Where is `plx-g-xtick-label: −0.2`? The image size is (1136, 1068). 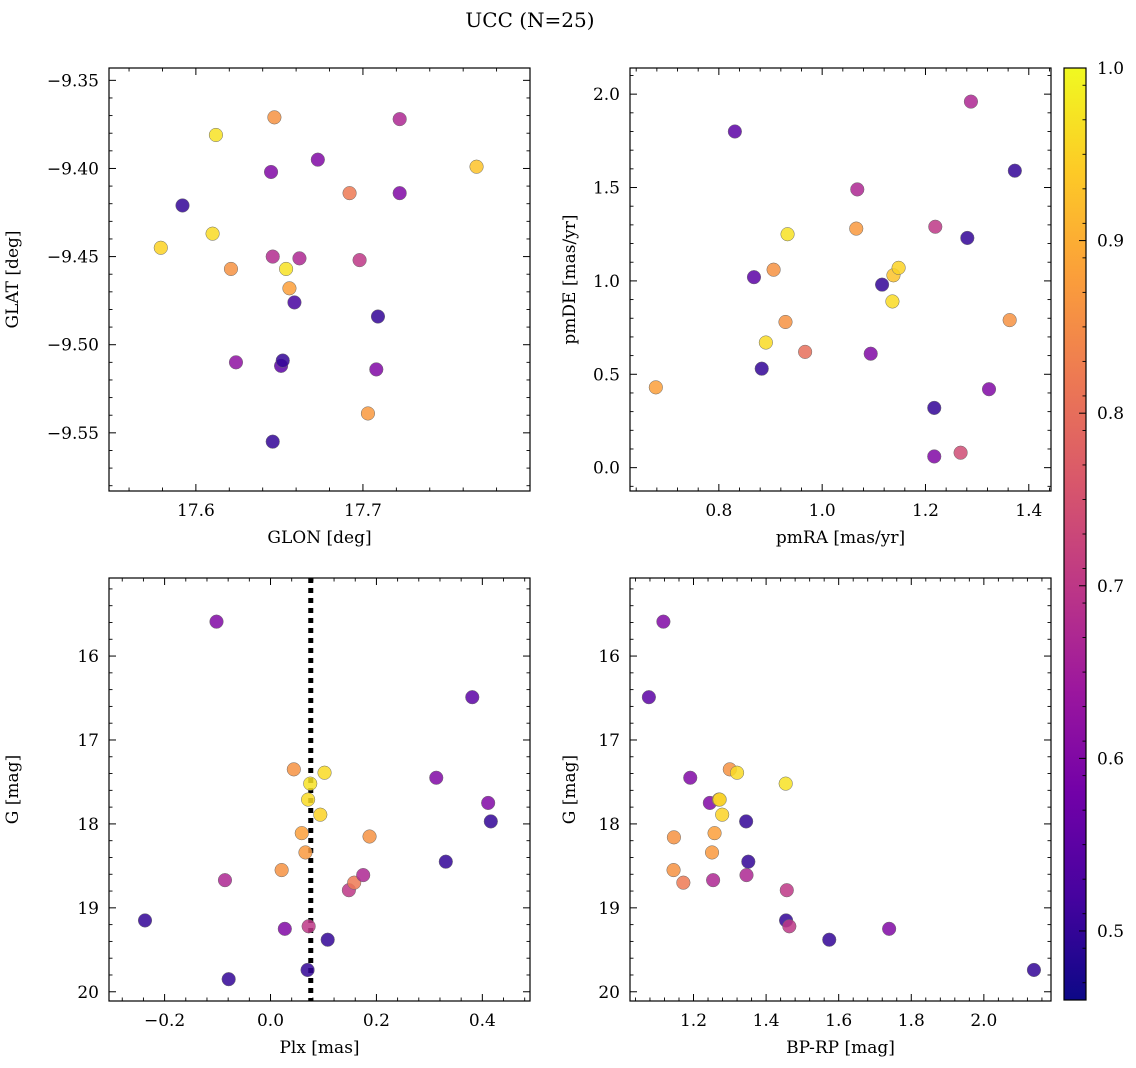 plx-g-xtick-label: −0.2 is located at coordinates (164, 1021).